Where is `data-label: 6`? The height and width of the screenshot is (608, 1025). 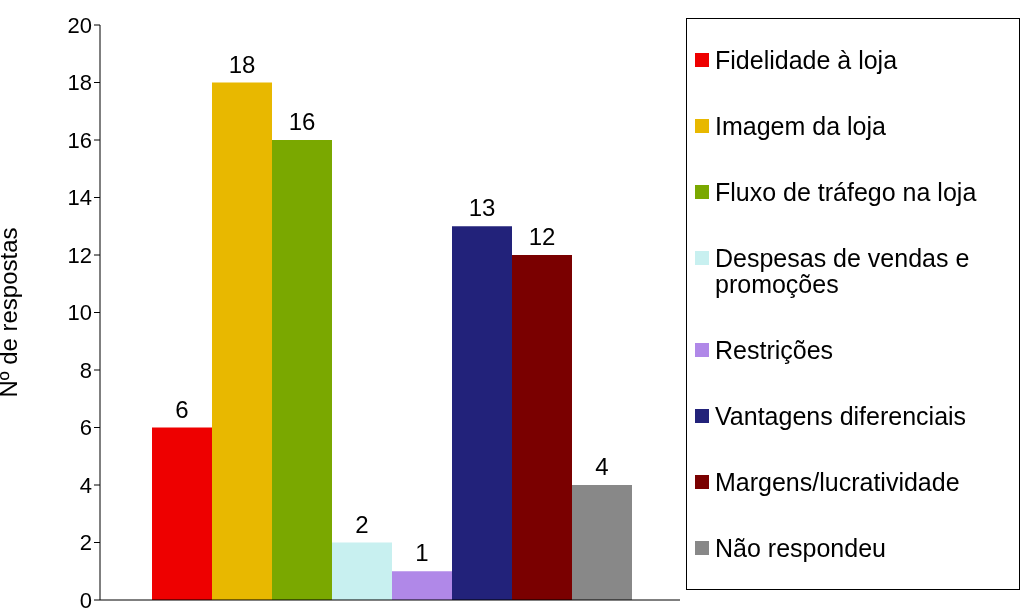
data-label: 6 is located at coordinates (182, 409).